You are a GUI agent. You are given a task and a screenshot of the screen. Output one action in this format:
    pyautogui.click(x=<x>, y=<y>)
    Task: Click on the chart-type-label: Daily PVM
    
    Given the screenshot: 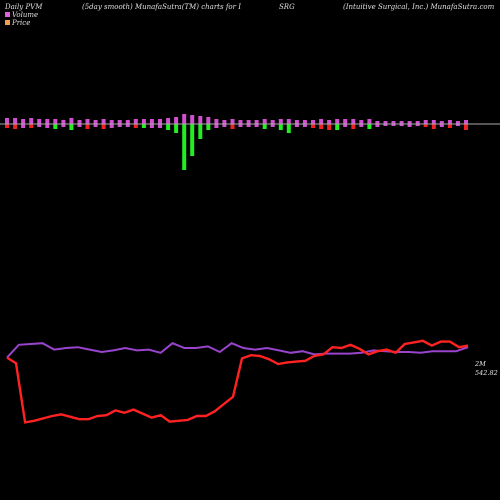 What is the action you would take?
    pyautogui.click(x=24, y=7)
    